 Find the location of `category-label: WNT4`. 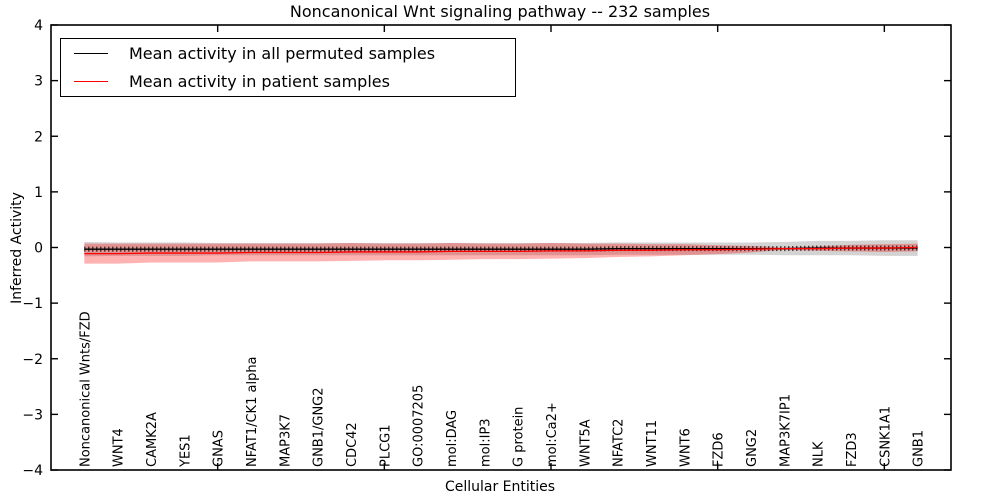

category-label: WNT4 is located at coordinates (119, 447).